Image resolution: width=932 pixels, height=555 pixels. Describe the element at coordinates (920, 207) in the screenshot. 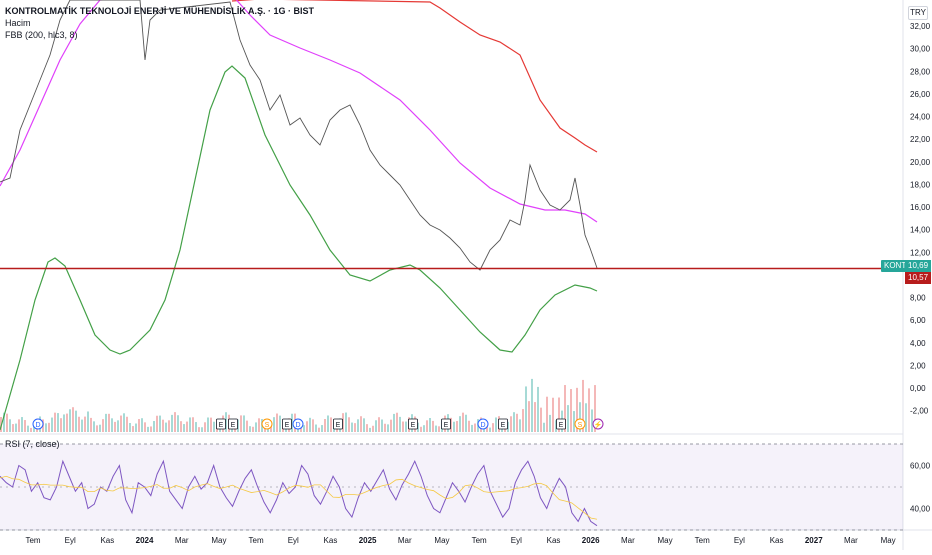

I see `price-tick-label: 16,00` at that location.